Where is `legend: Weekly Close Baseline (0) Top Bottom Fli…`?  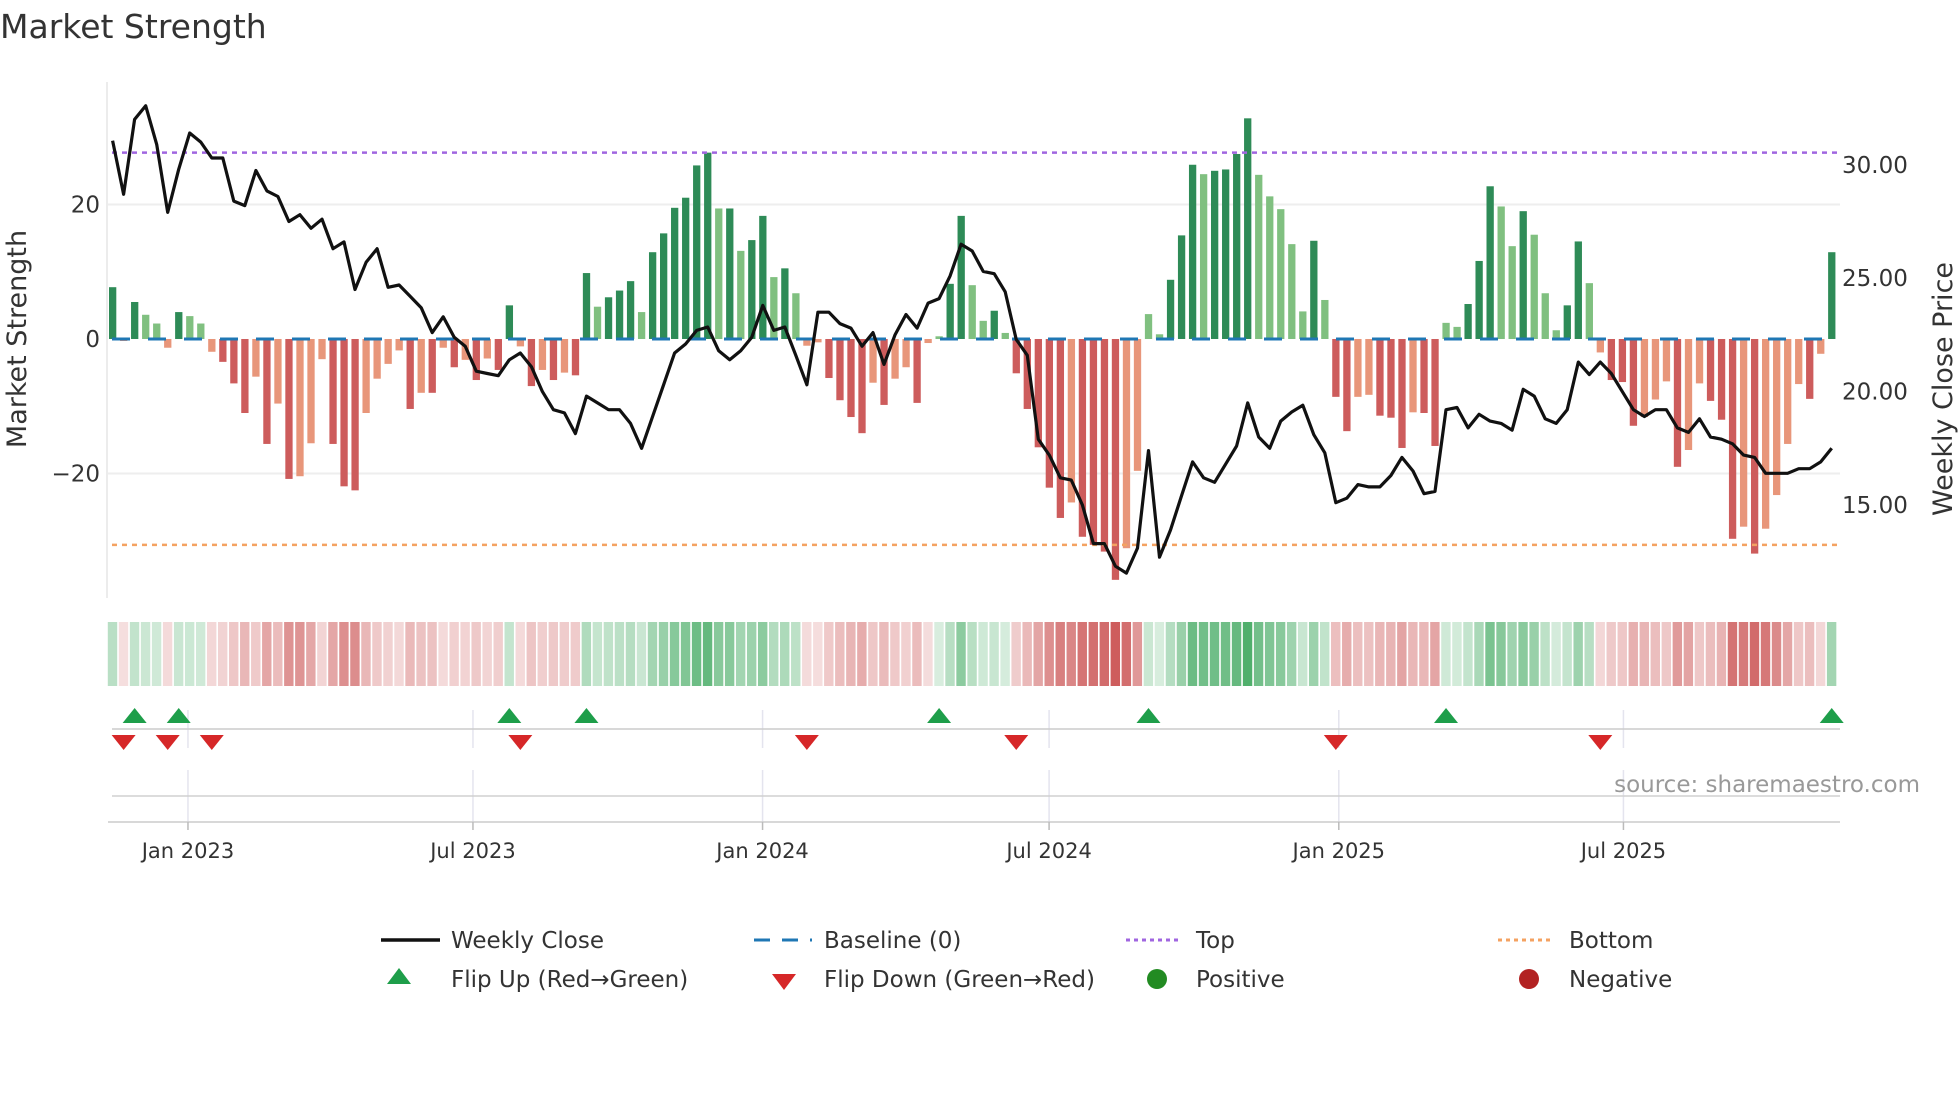
legend: Weekly Close Baseline (0) Top Bottom Fli… is located at coordinates (1026, 960).